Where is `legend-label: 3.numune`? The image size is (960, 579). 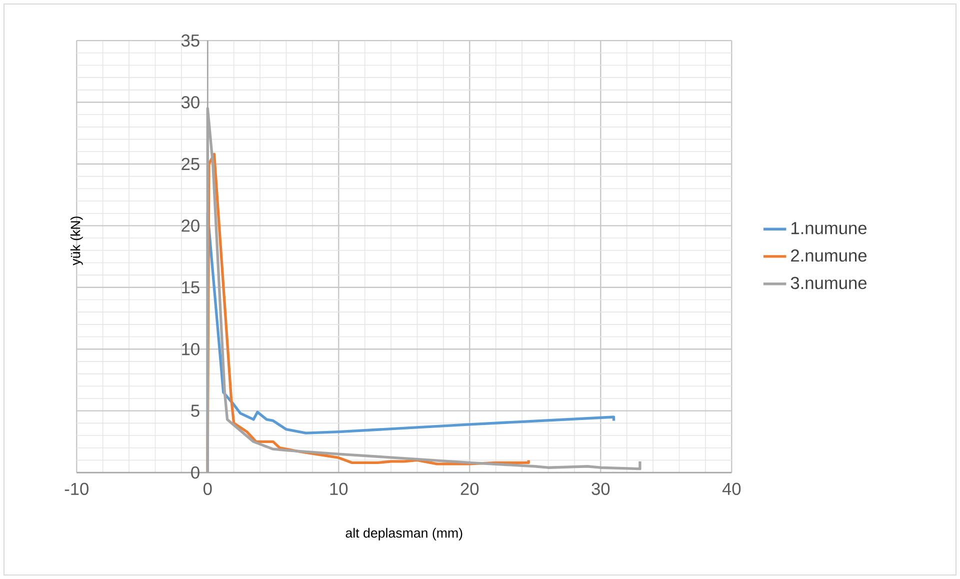
legend-label: 3.numune is located at coordinates (828, 283).